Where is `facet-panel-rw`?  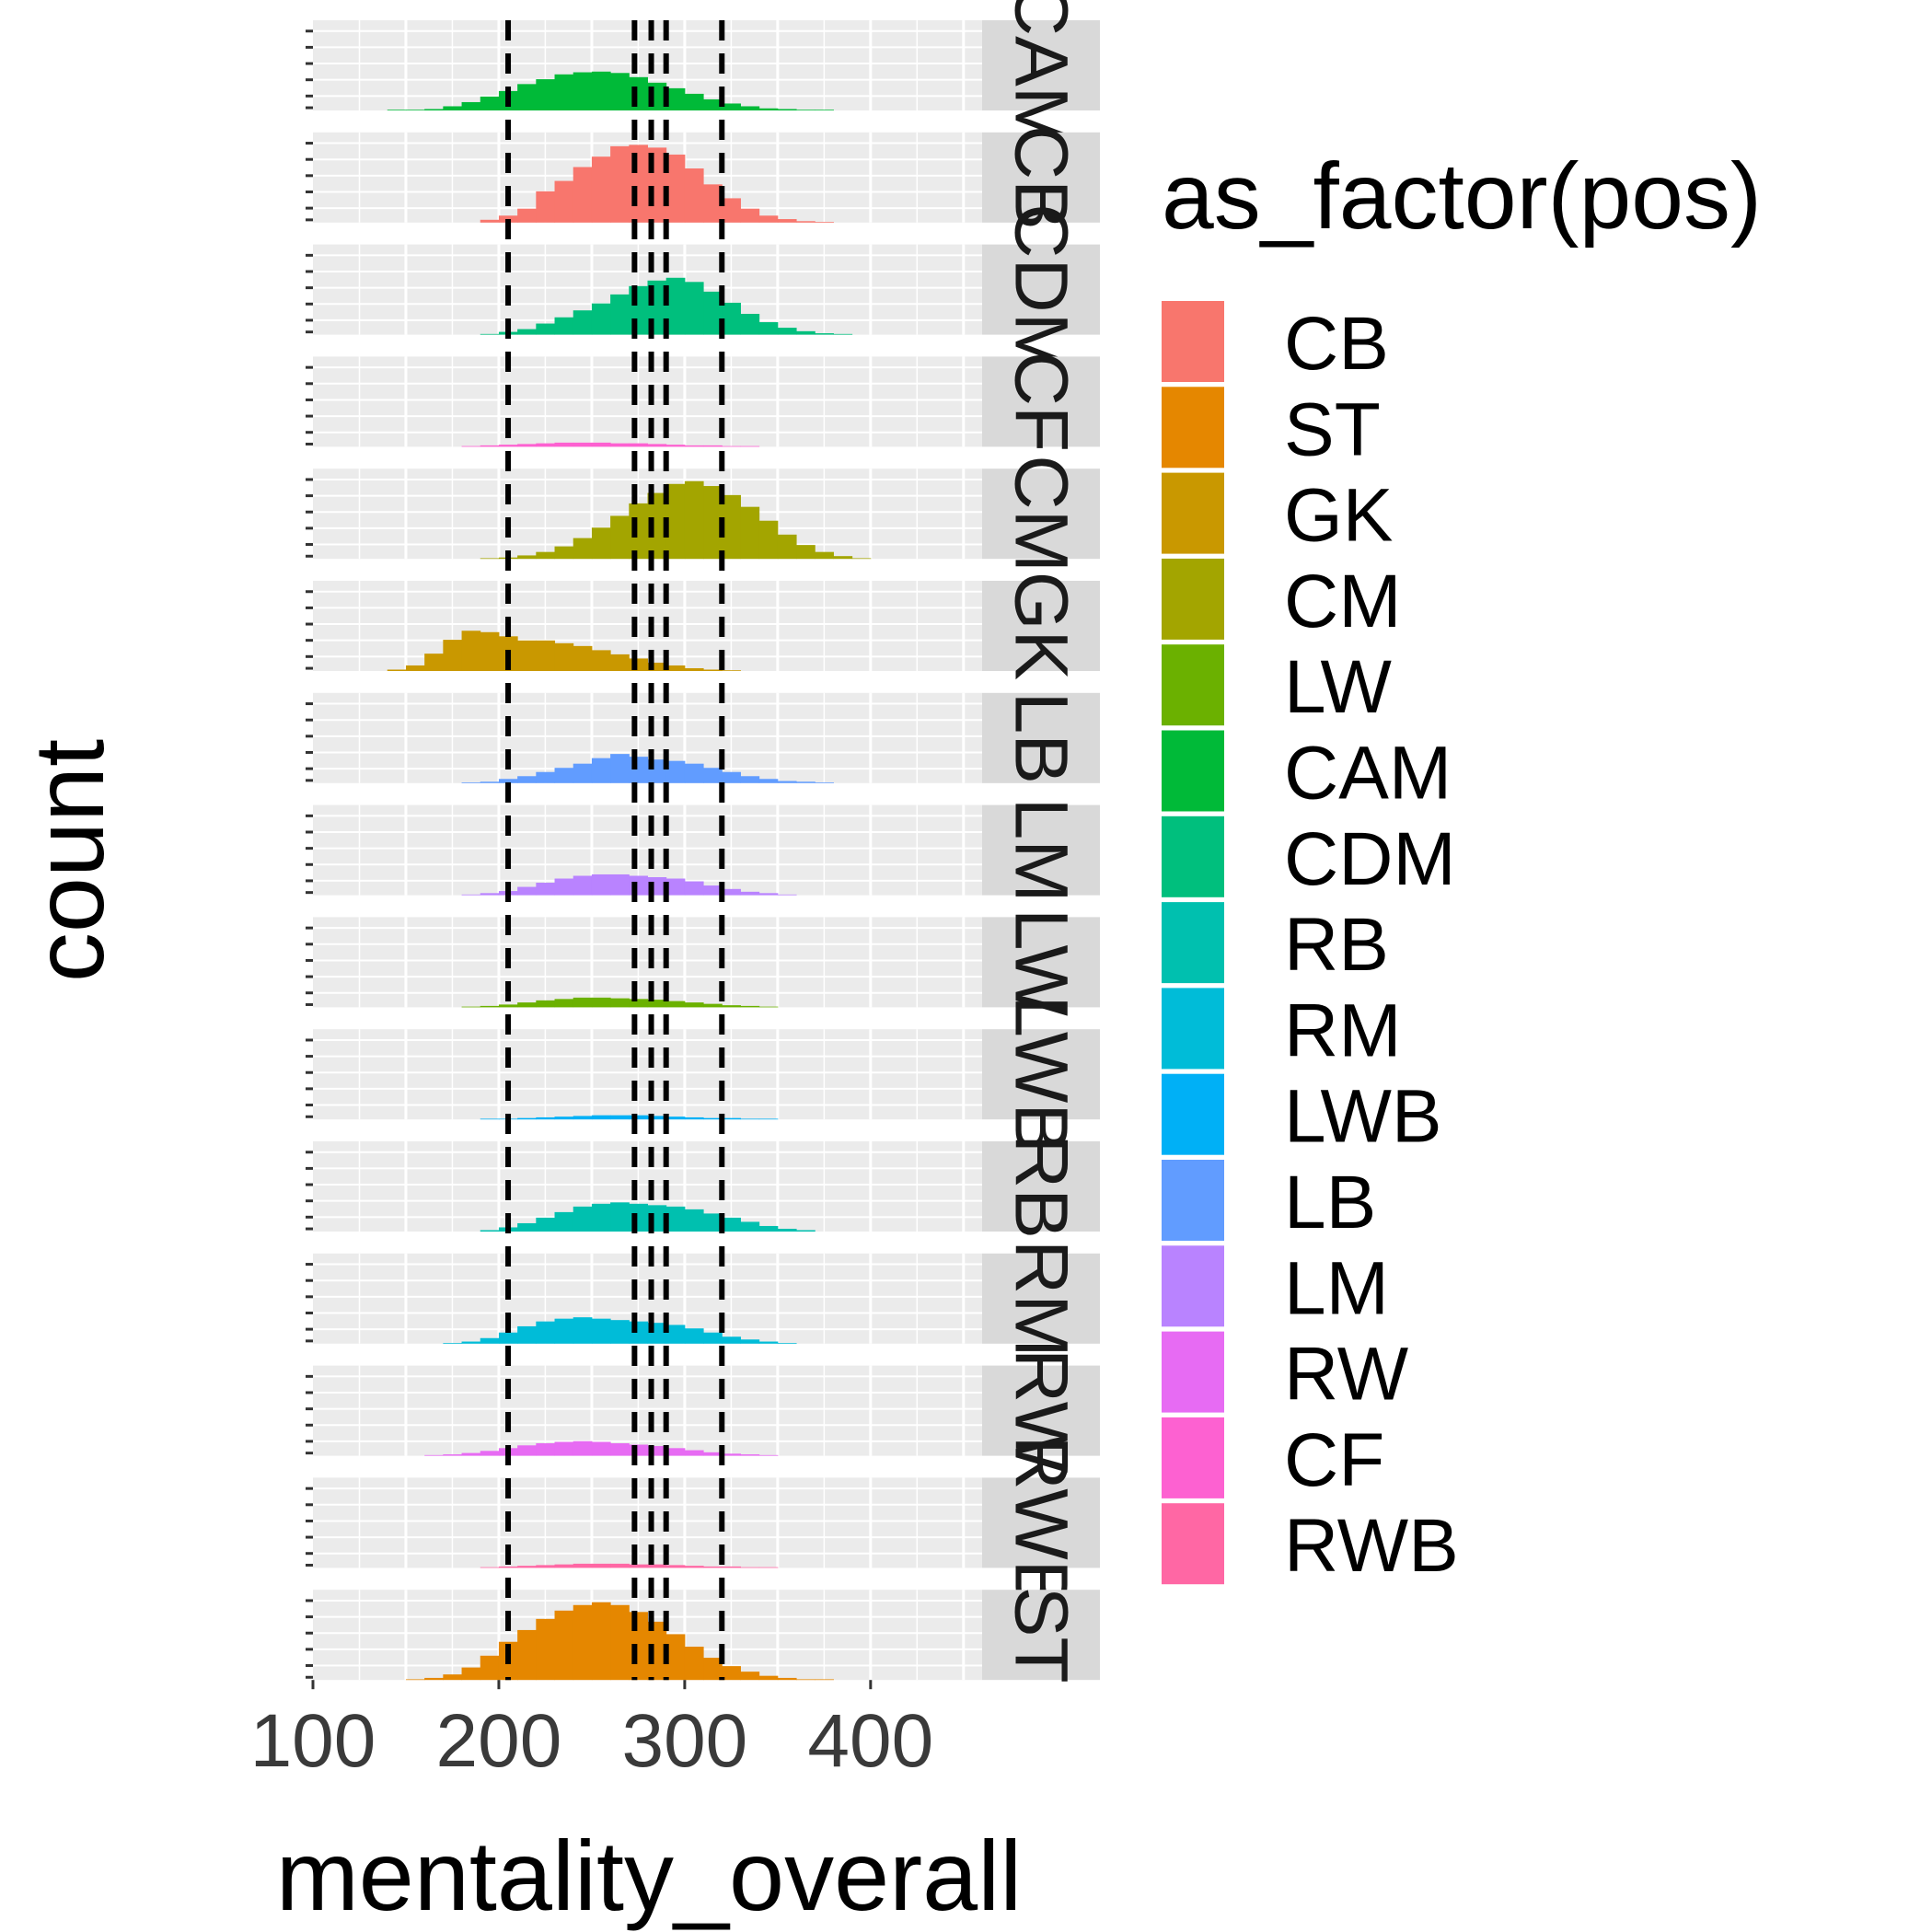 facet-panel-rw is located at coordinates (644, 1411).